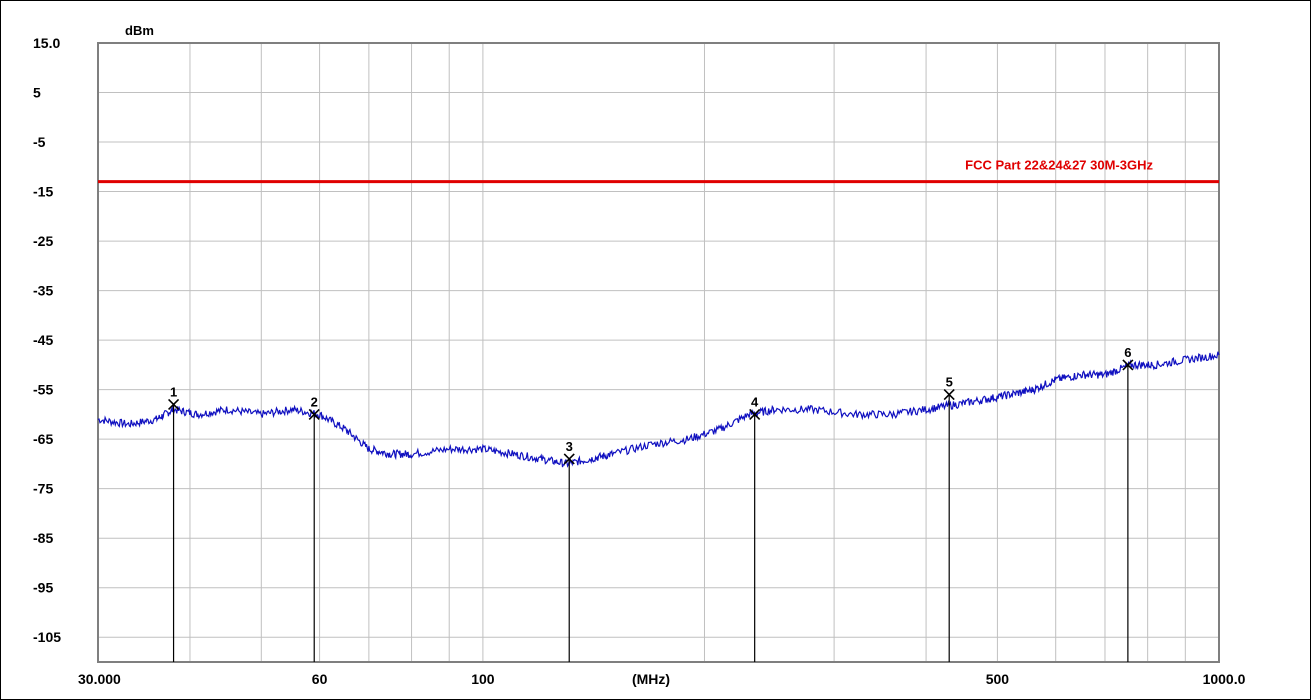  I want to click on y-tick-label: -55, so click(43, 390).